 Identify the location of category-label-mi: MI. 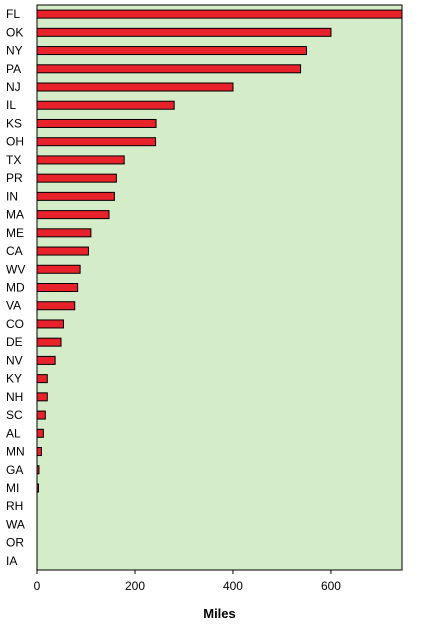
(12, 488).